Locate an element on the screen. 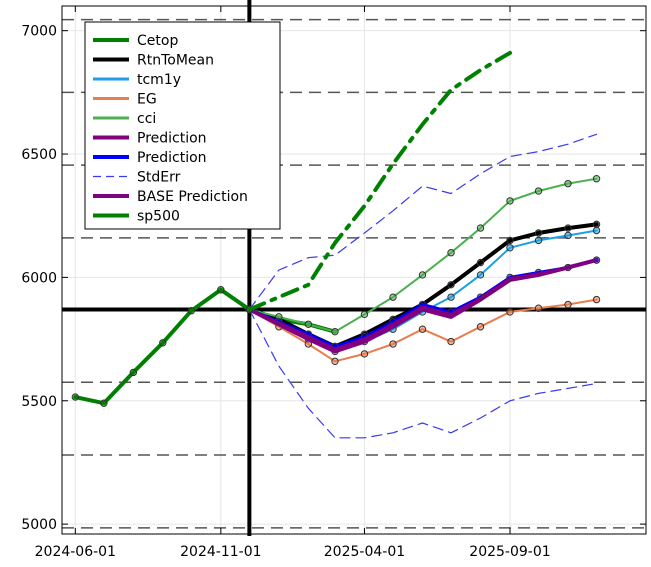 The width and height of the screenshot is (651, 567). series-line-base-prediction is located at coordinates (422, 304).